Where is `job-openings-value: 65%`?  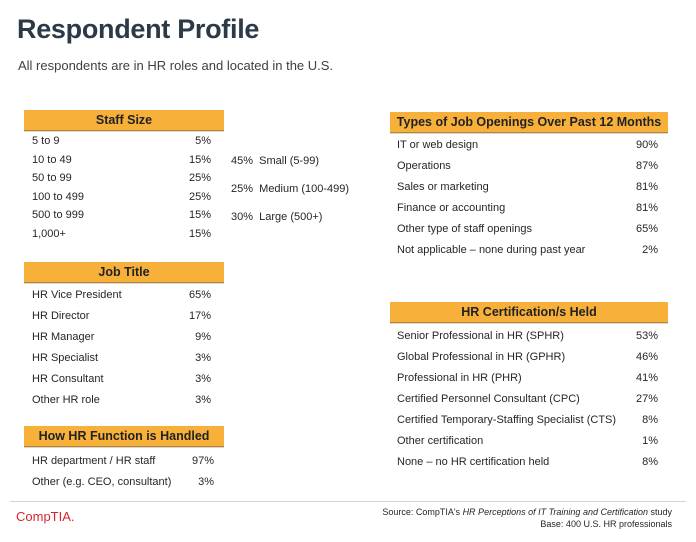
job-openings-value: 65% is located at coordinates (646, 229).